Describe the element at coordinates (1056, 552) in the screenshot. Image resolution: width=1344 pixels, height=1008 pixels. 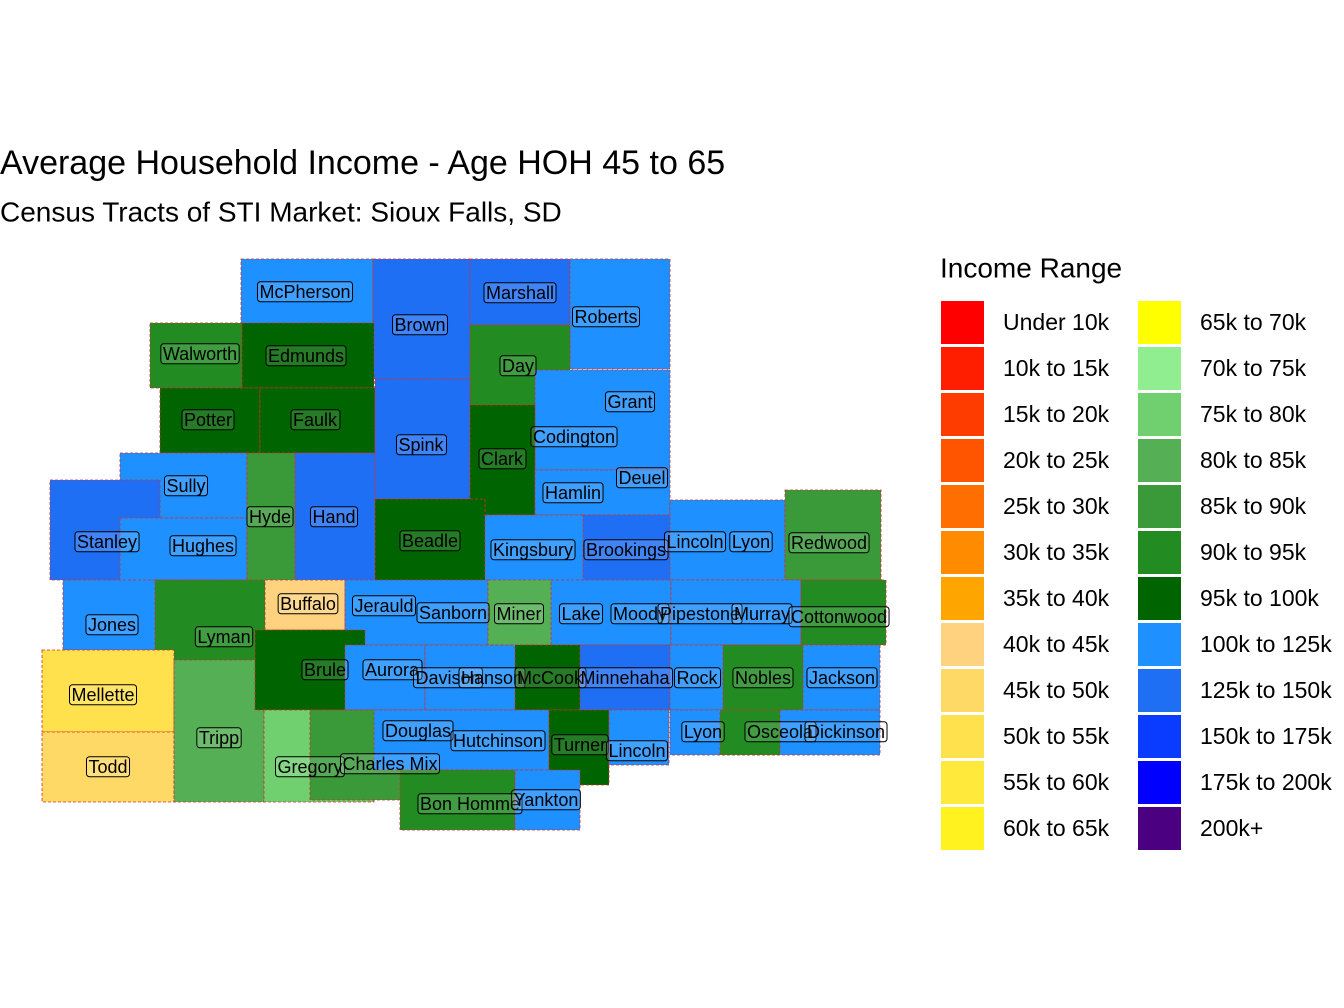
I see `legend-label: 30k to 35k` at that location.